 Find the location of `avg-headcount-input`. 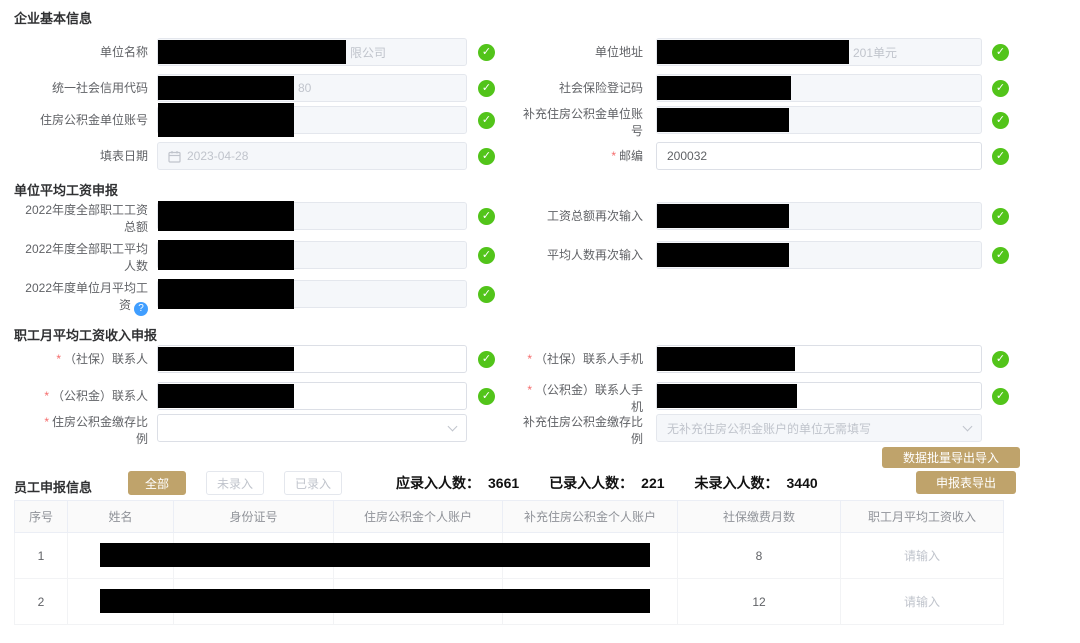

avg-headcount-input is located at coordinates (312, 255).